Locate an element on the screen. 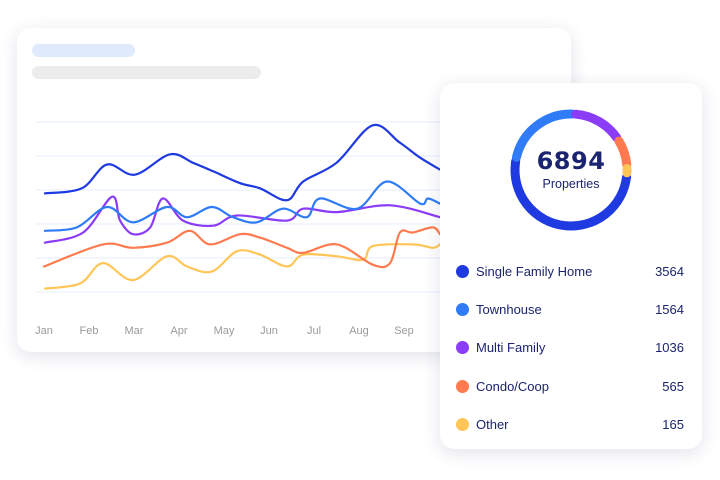 Image resolution: width=720 pixels, height=480 pixels. donut-segment-multi-family is located at coordinates (571, 170).